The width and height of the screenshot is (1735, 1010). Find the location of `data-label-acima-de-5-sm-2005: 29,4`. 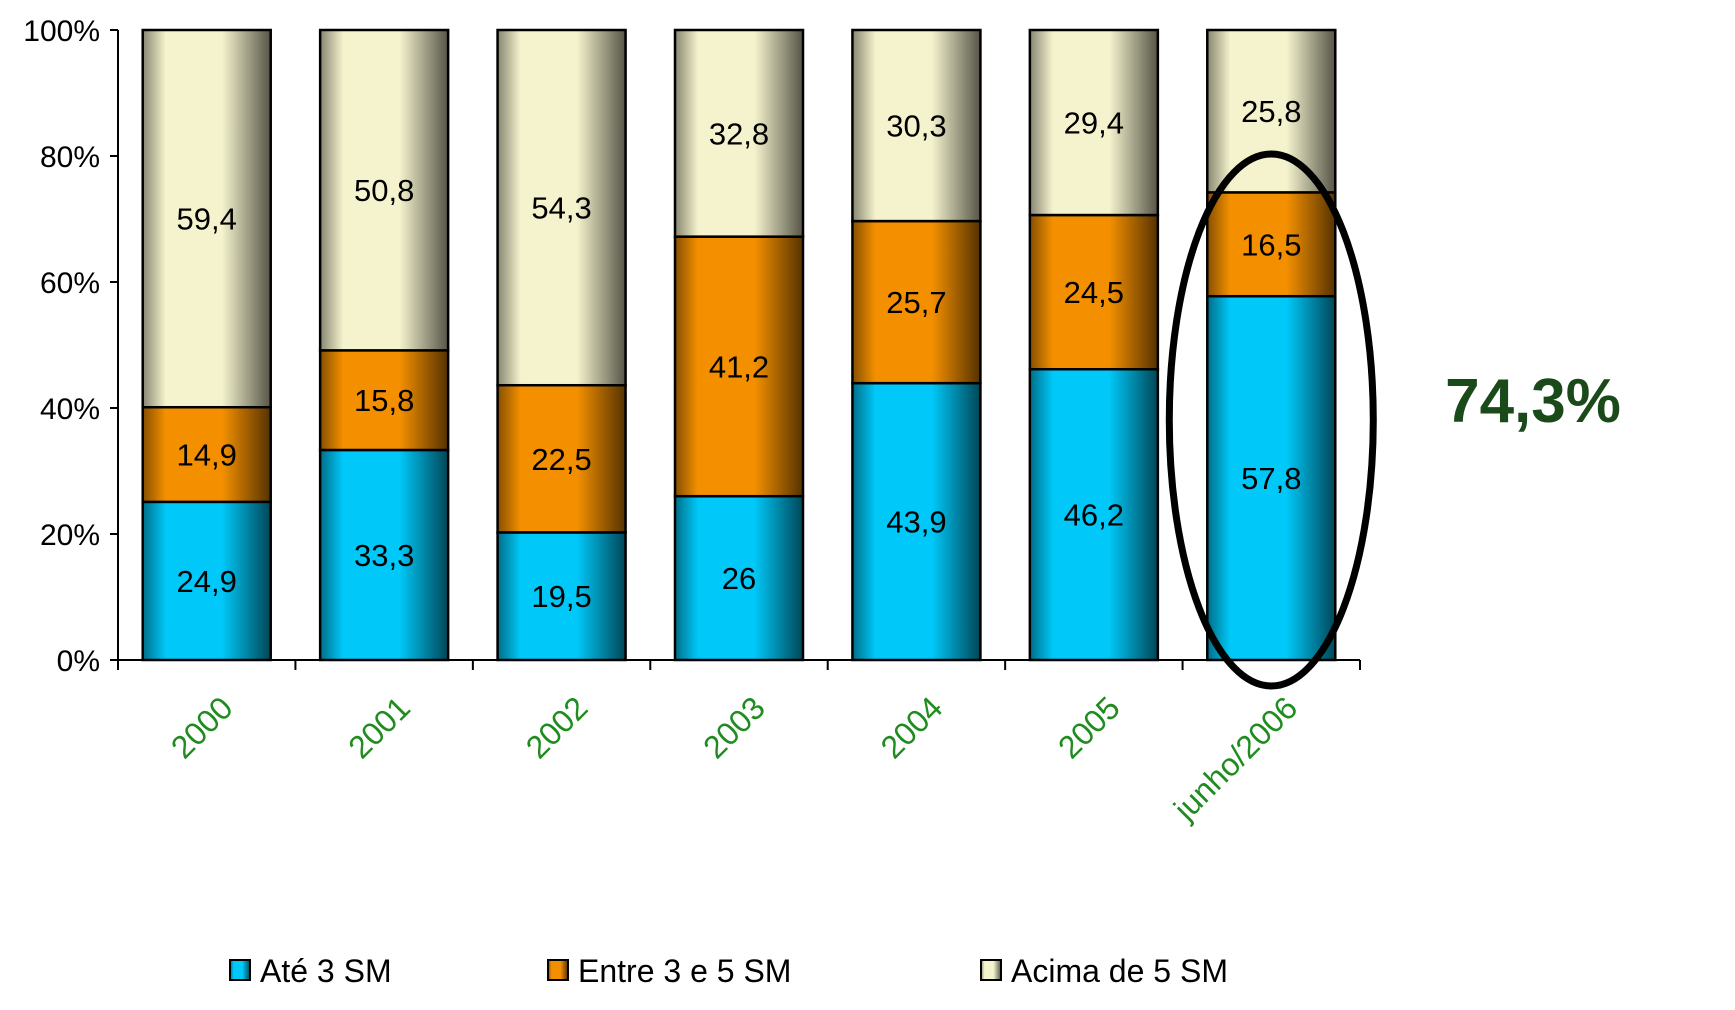

data-label-acima-de-5-sm-2005: 29,4 is located at coordinates (1094, 123).